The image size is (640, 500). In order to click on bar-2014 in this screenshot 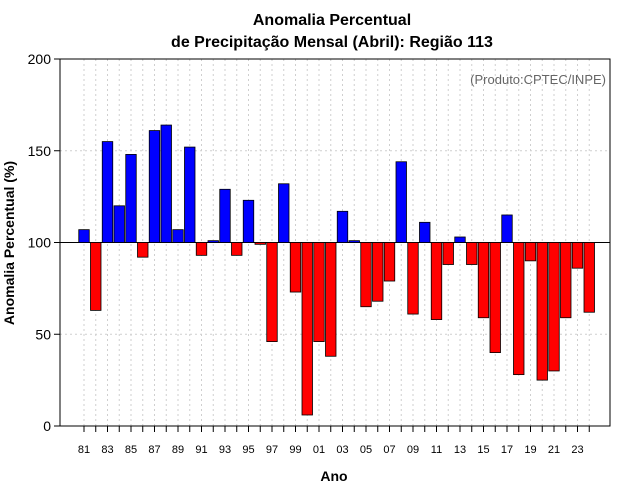, I will do `click(472, 253)`.